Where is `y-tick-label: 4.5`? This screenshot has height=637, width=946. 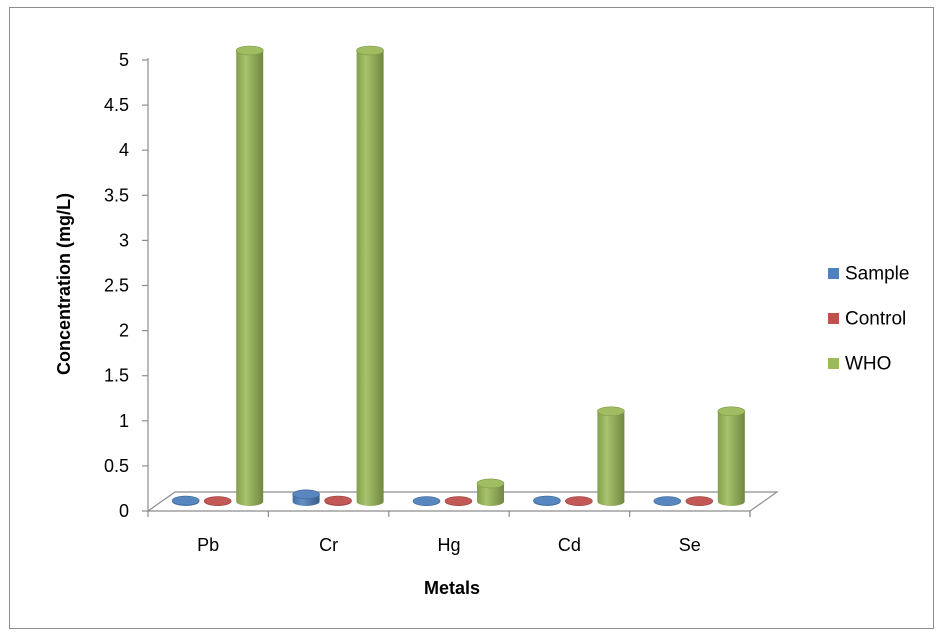
y-tick-label: 4.5 is located at coordinates (116, 105).